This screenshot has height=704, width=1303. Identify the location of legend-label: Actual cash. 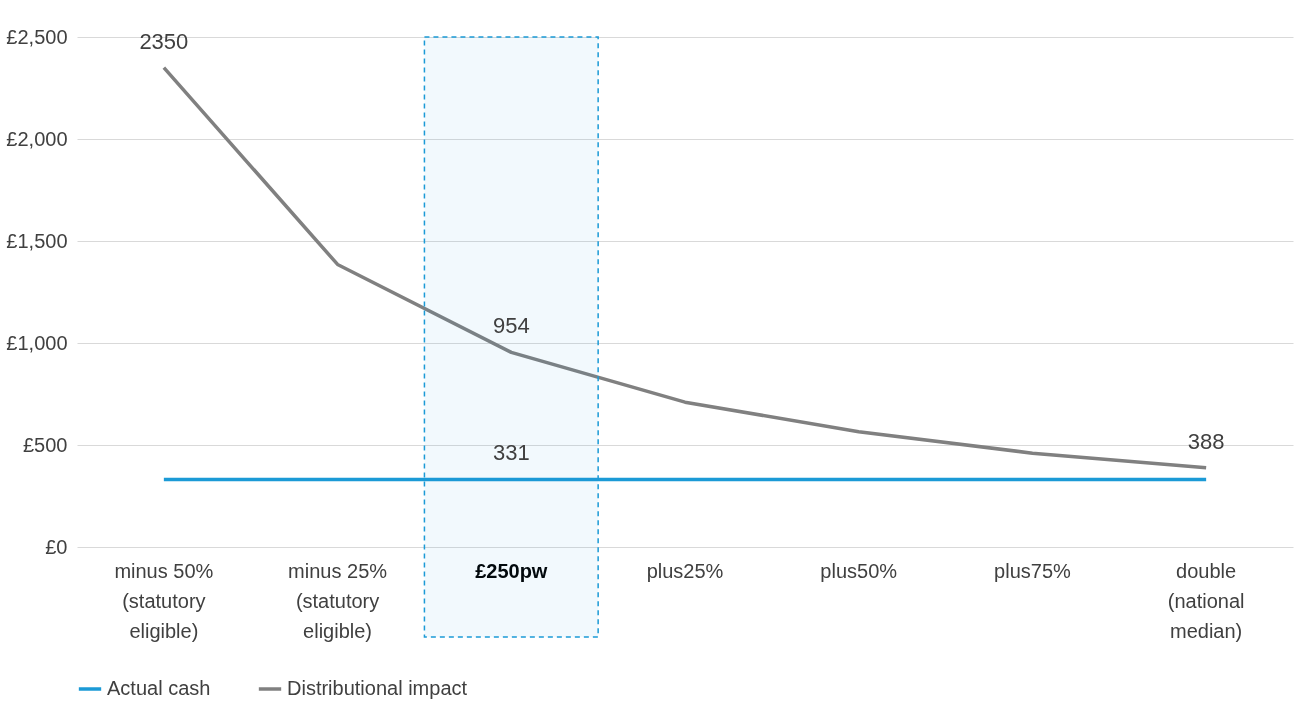
(159, 688).